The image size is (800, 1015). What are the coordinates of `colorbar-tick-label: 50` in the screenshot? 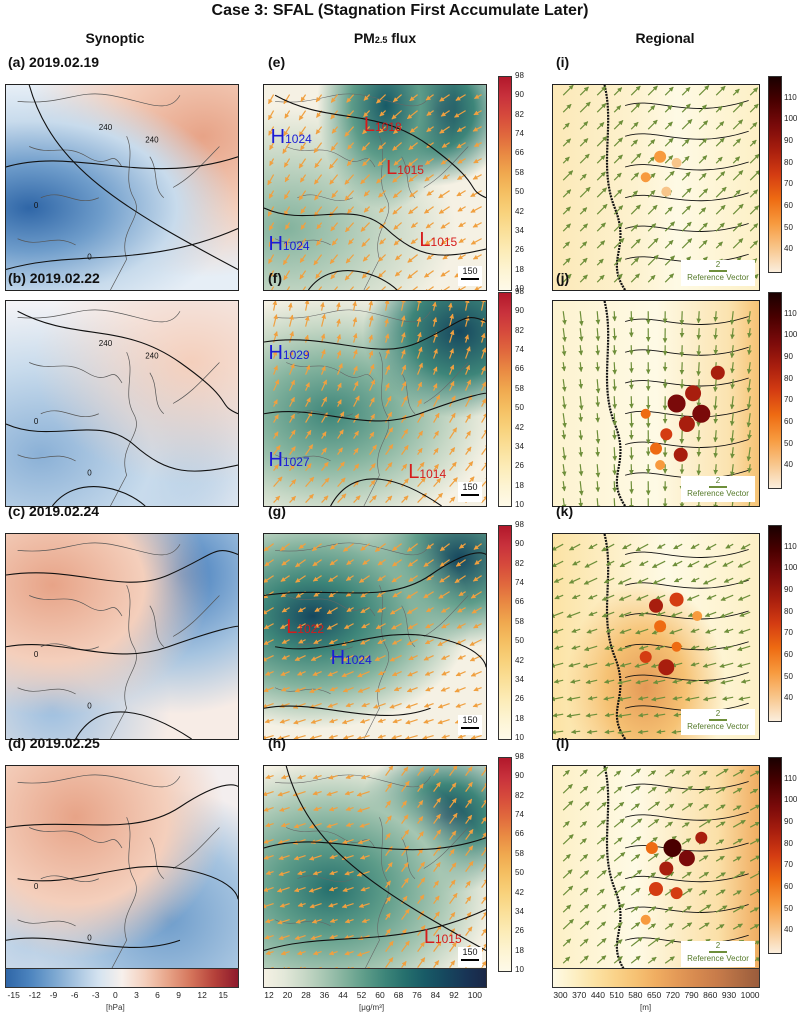 It's located at (788, 227).